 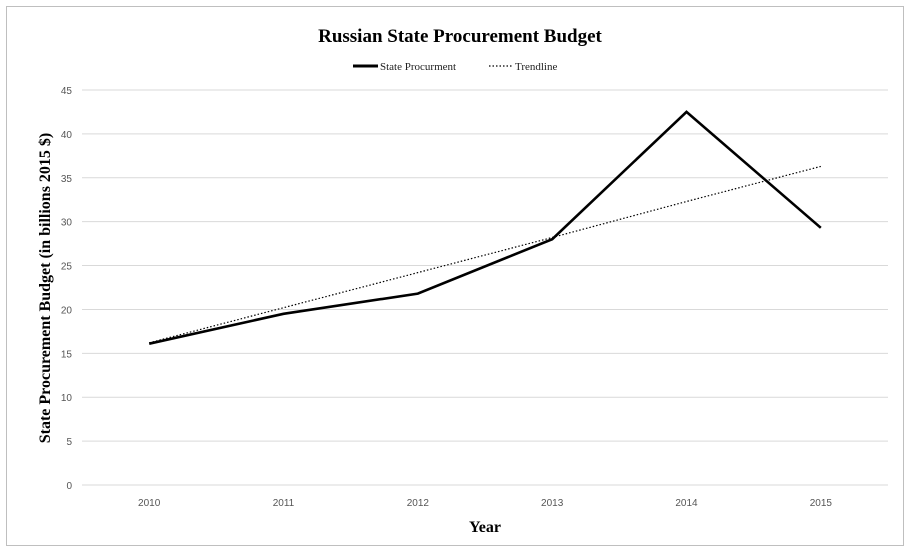 What do you see at coordinates (460, 36) in the screenshot?
I see `chart-title: Russian State Procurement Budget` at bounding box center [460, 36].